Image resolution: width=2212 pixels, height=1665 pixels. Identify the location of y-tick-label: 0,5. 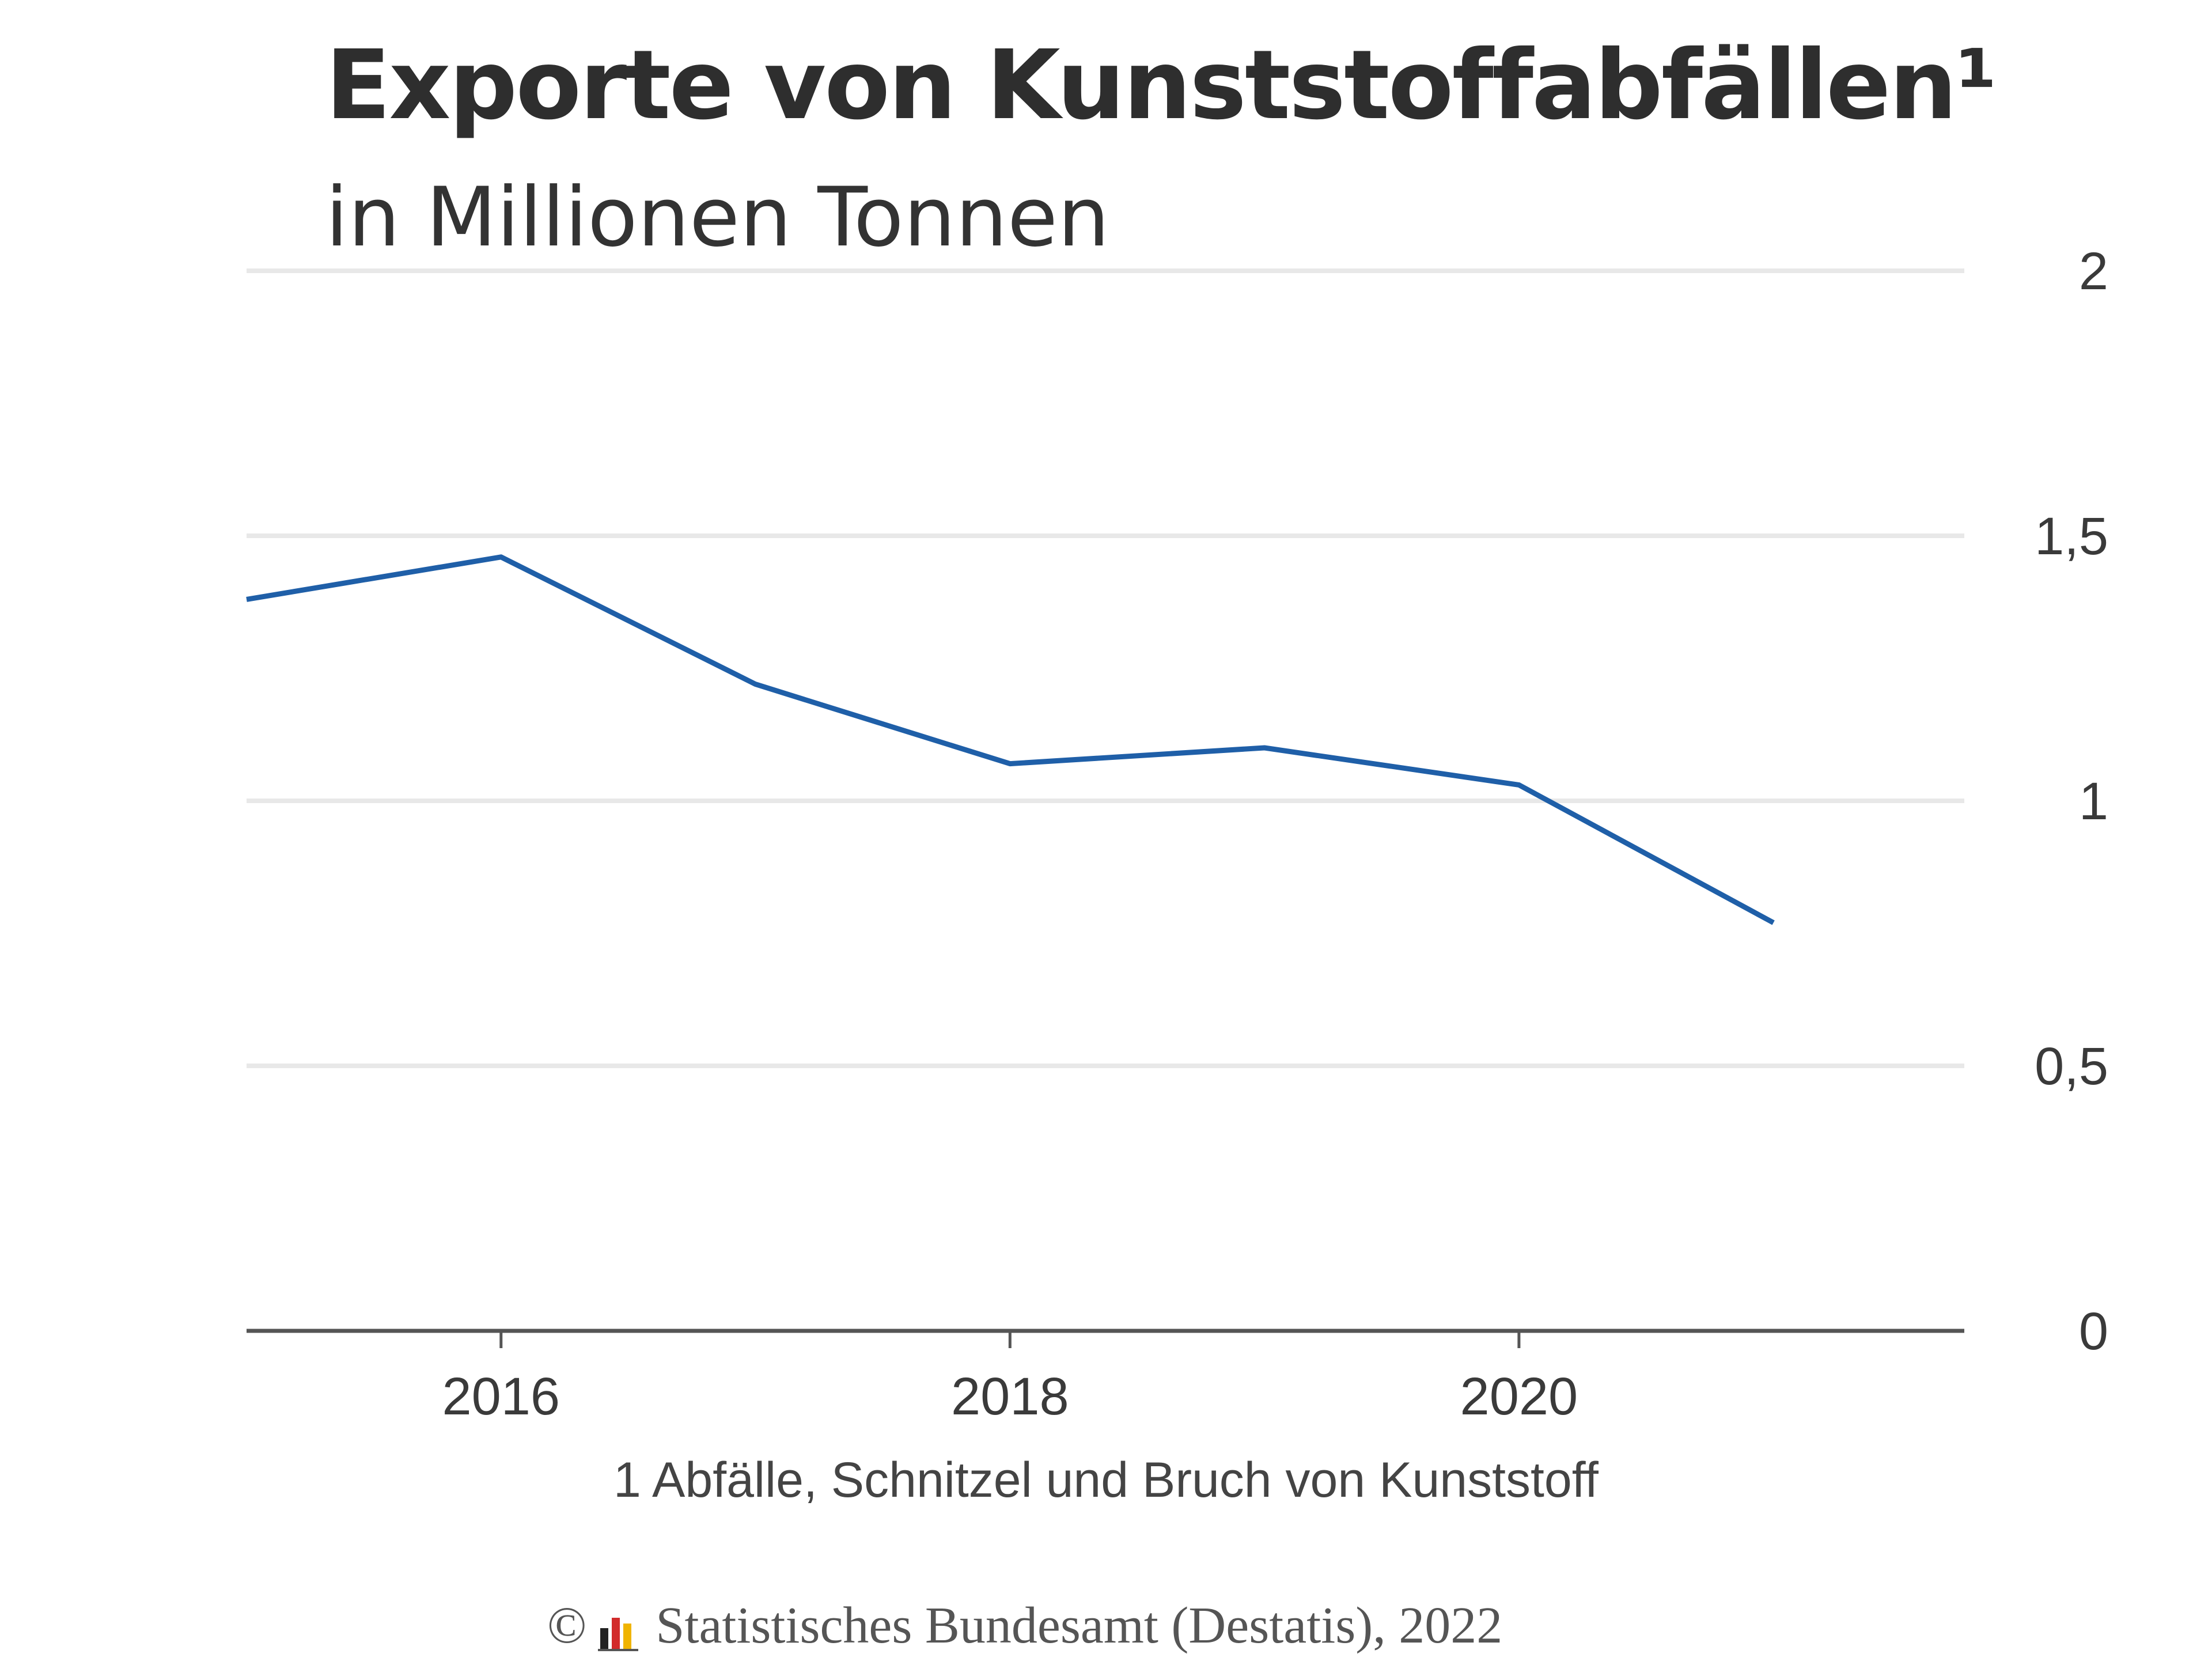
(2071, 1066).